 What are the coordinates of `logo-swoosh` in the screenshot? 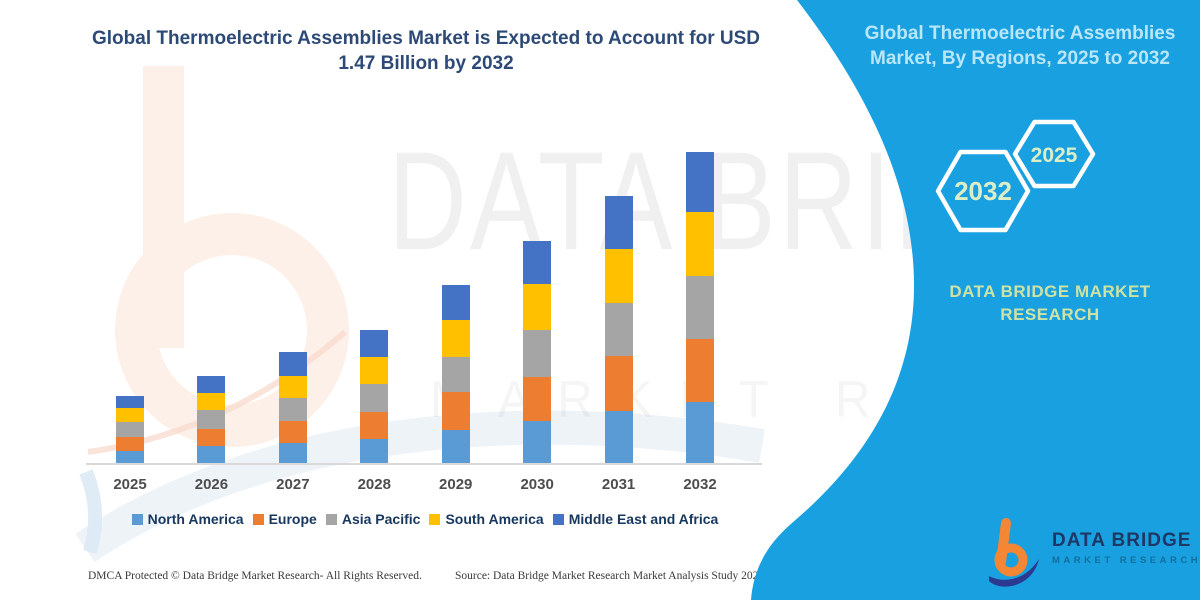 It's located at (1014, 573).